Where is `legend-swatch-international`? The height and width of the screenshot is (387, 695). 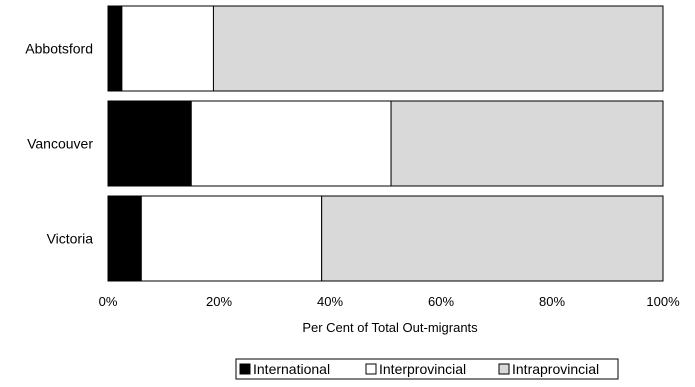
legend-swatch-international is located at coordinates (245, 369).